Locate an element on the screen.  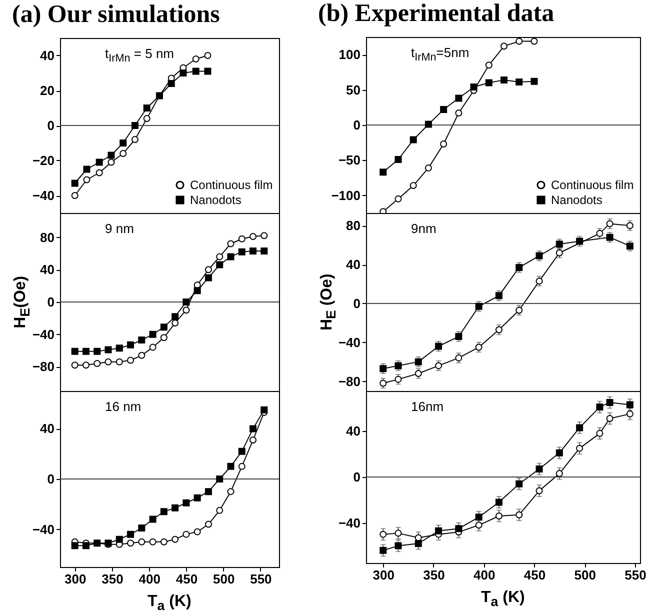
annotation: 9 nm is located at coordinates (119, 228).